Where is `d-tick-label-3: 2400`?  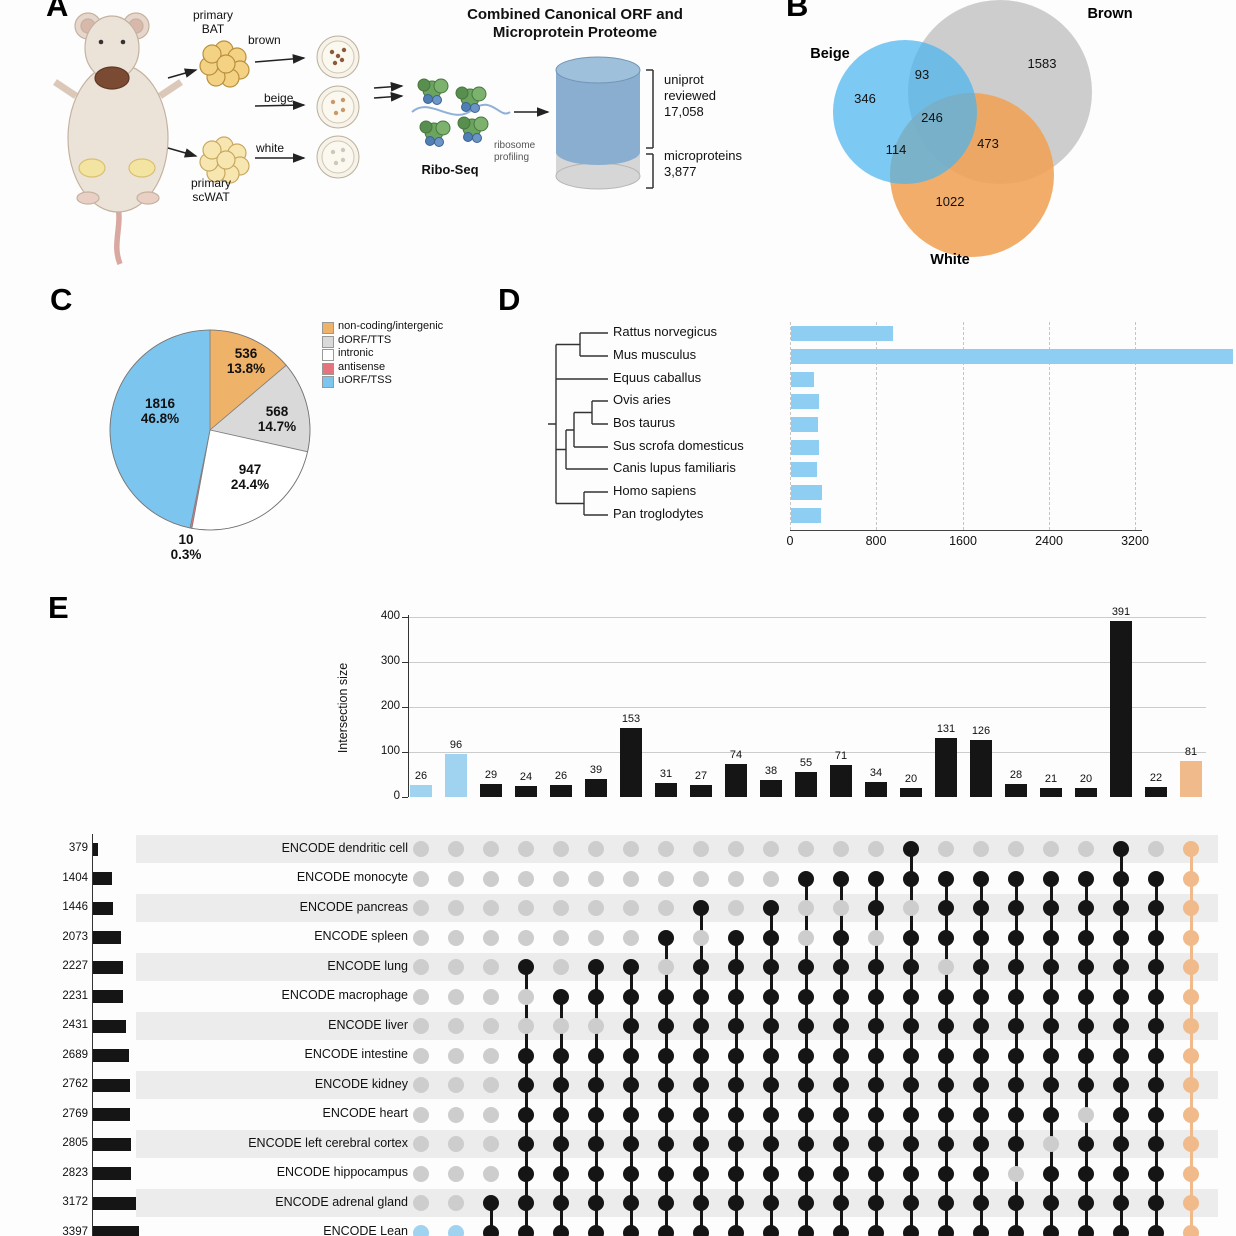
d-tick-label-3: 2400 is located at coordinates (1049, 541).